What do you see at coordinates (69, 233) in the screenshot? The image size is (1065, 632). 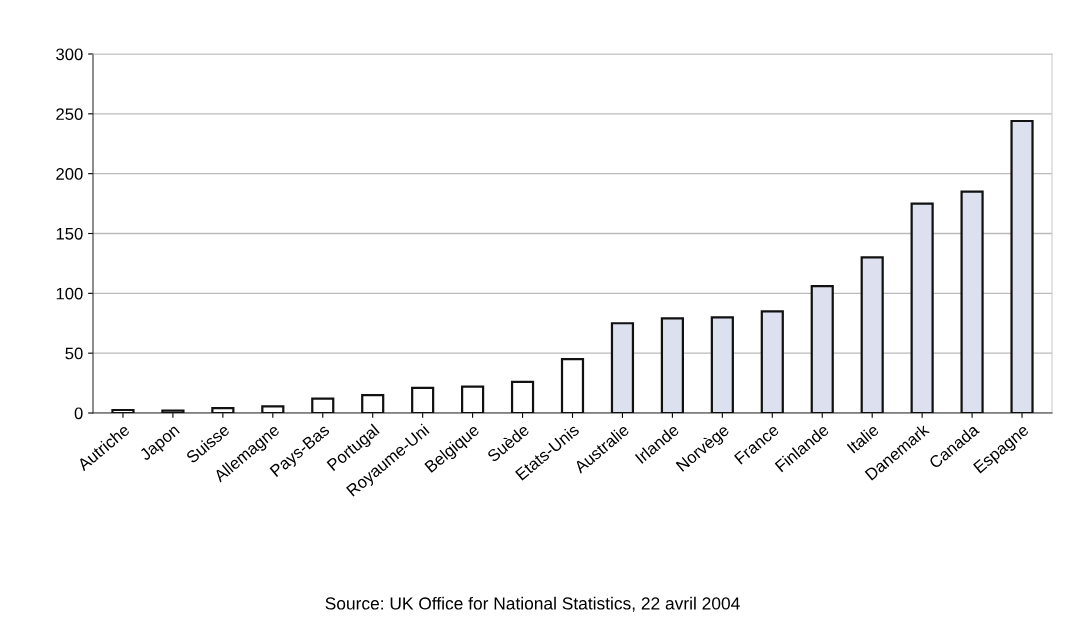 I see `y-tick-label: 150` at bounding box center [69, 233].